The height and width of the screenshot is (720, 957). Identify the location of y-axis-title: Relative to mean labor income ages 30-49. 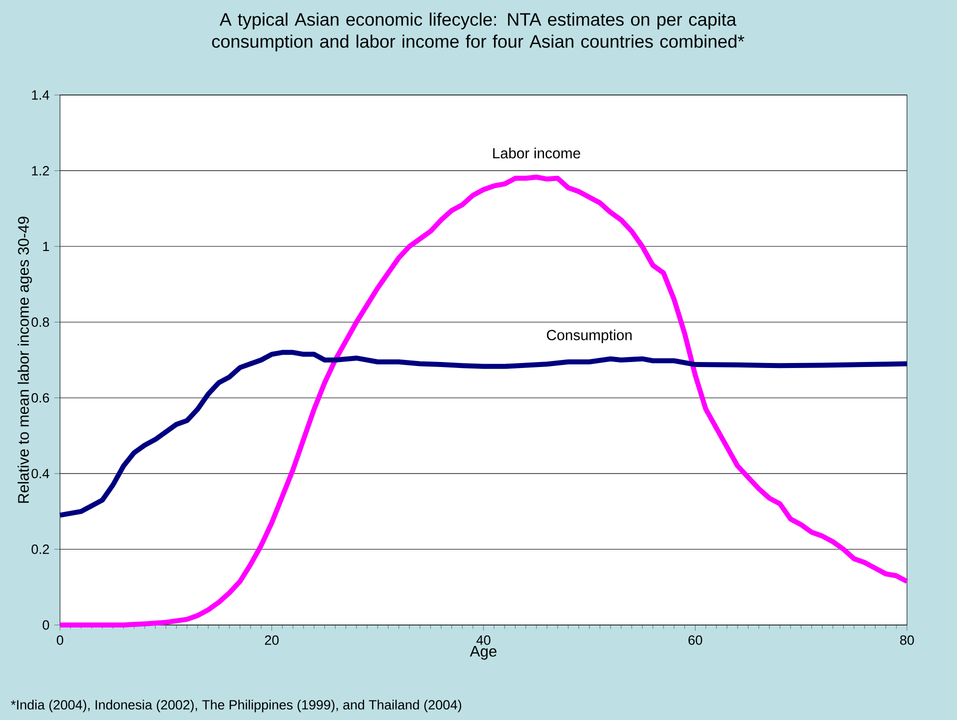
(25, 359).